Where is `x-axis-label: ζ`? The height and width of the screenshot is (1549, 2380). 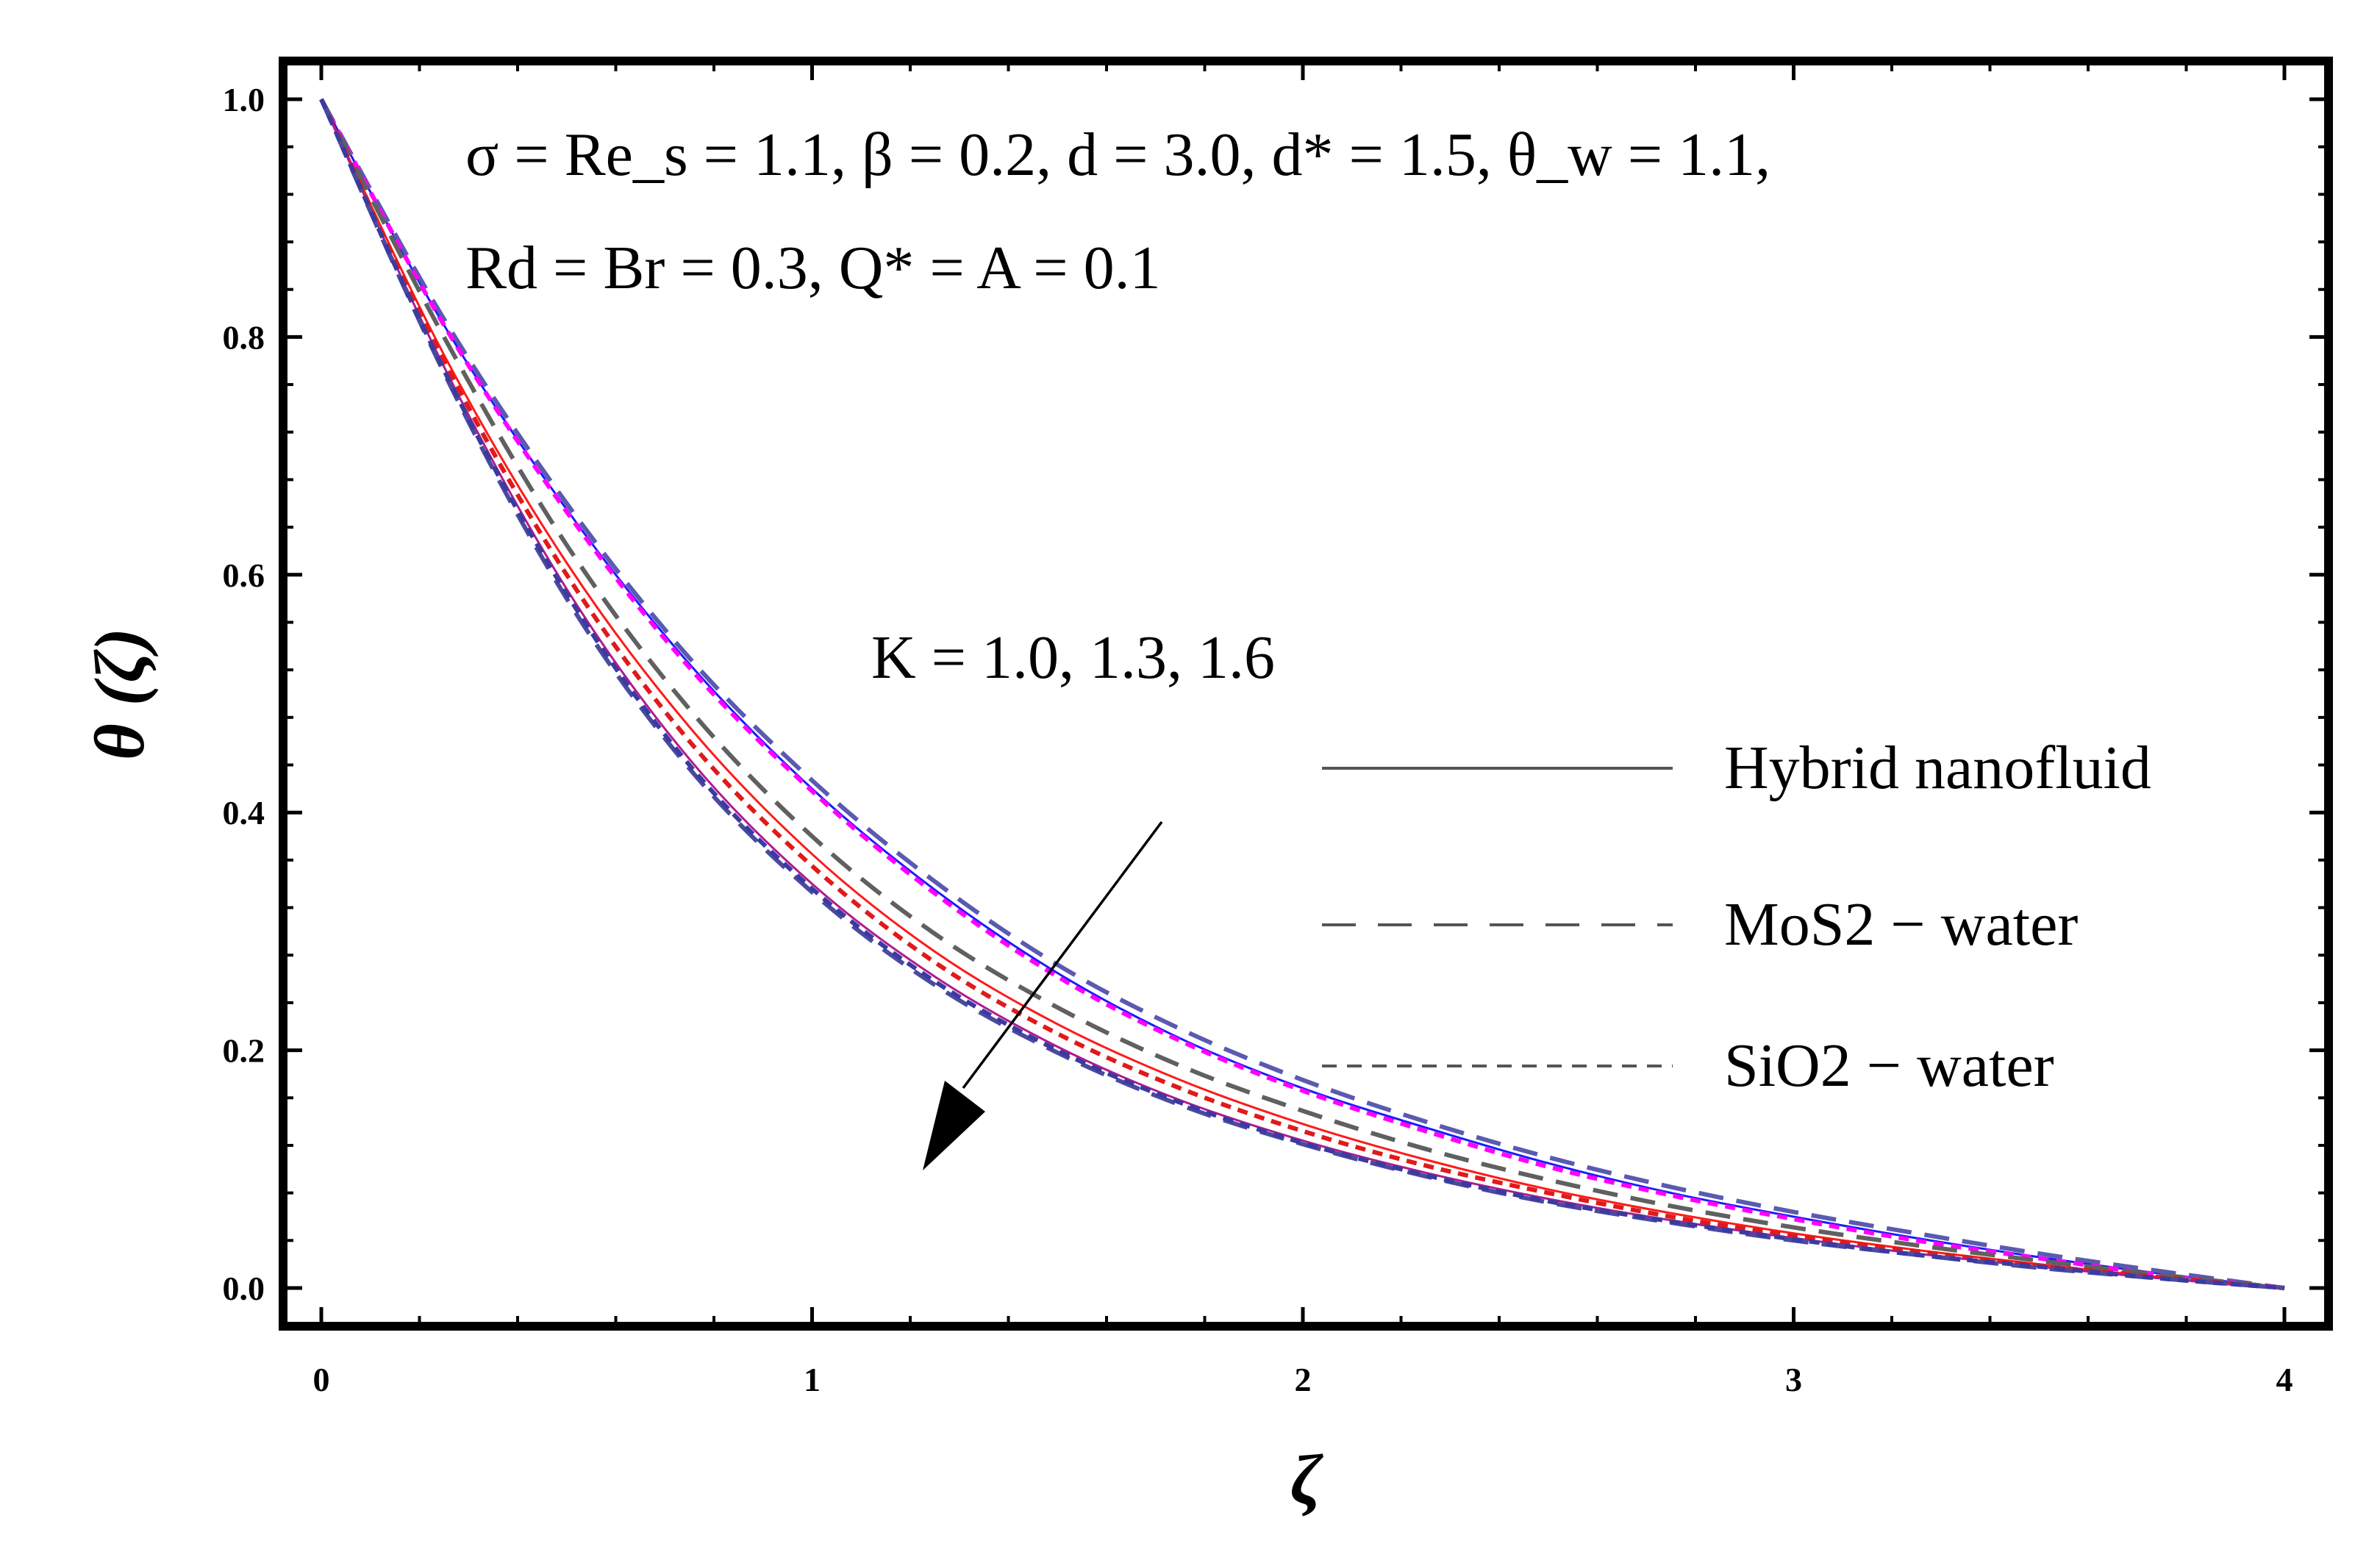 x-axis-label: ζ is located at coordinates (1307, 1480).